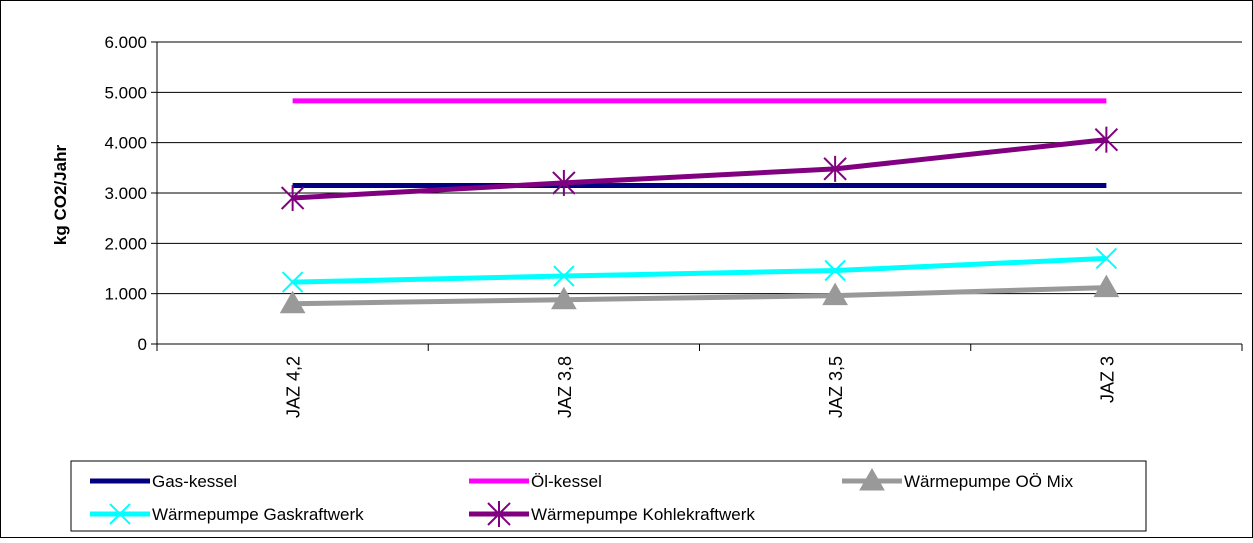 This screenshot has width=1253, height=543. I want to click on legend-item: Gas-kessel, so click(163, 481).